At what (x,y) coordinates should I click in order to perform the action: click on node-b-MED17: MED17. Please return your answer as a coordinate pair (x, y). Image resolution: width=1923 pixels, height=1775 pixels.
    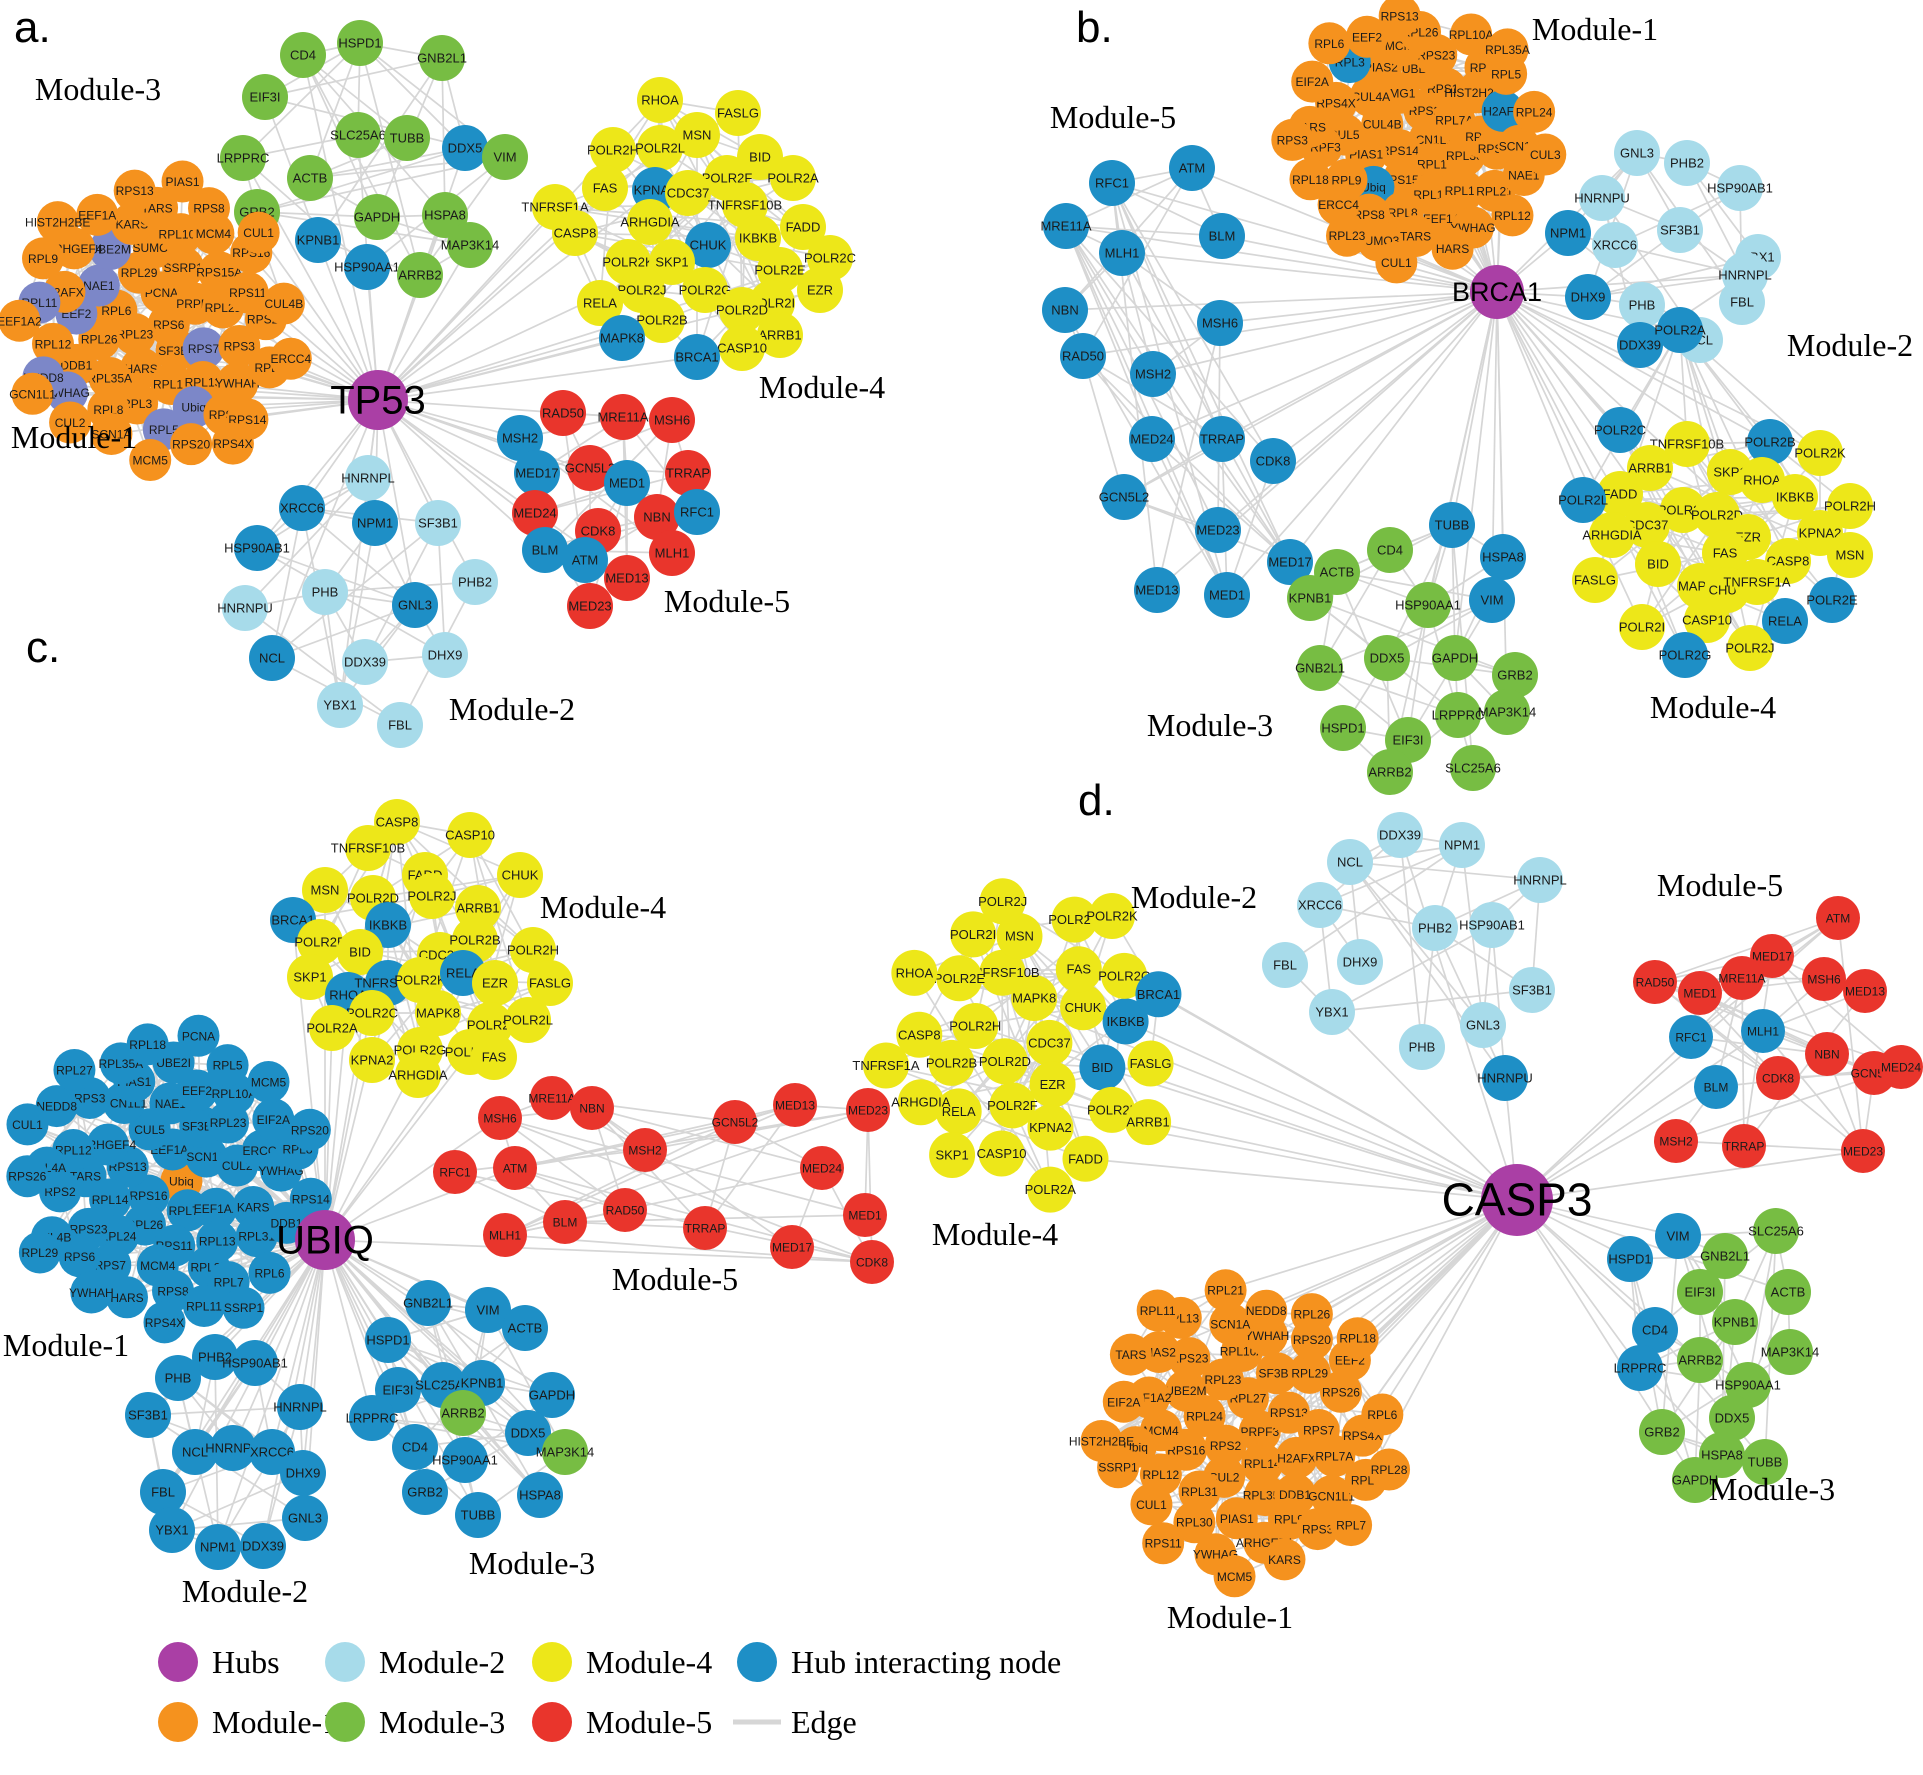
    Looking at the image, I should click on (1290, 562).